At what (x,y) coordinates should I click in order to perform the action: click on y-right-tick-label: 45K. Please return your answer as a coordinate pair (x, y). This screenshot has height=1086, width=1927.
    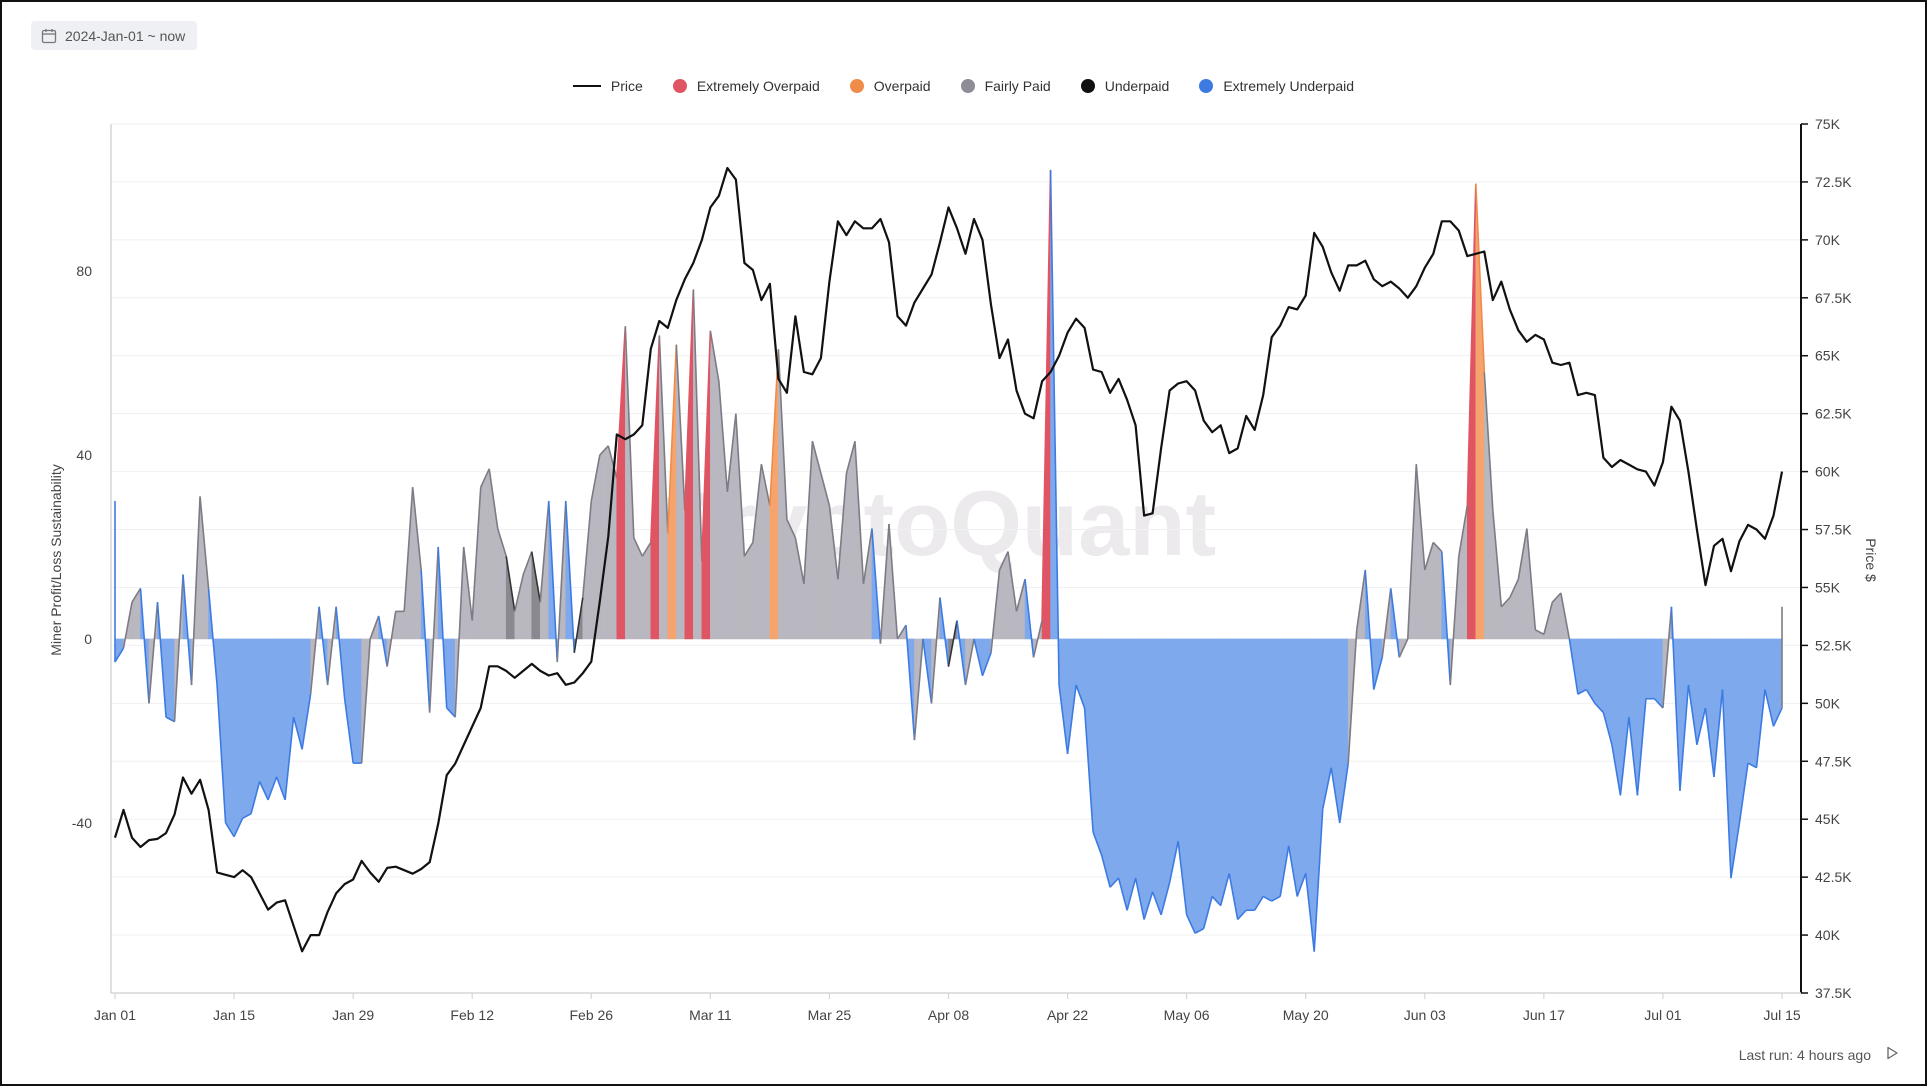
    Looking at the image, I should click on (1828, 819).